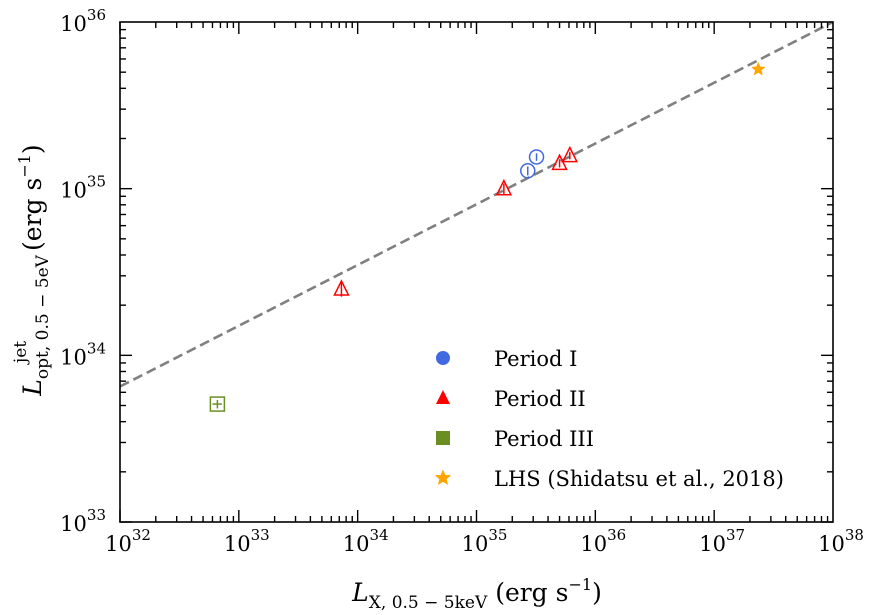  I want to click on legend-square-icon, so click(443, 438).